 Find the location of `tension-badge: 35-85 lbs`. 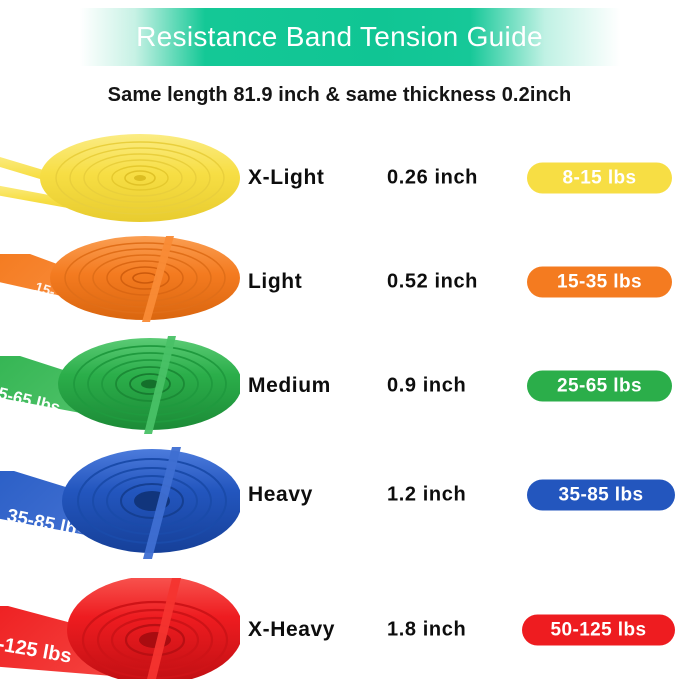

tension-badge: 35-85 lbs is located at coordinates (601, 495).